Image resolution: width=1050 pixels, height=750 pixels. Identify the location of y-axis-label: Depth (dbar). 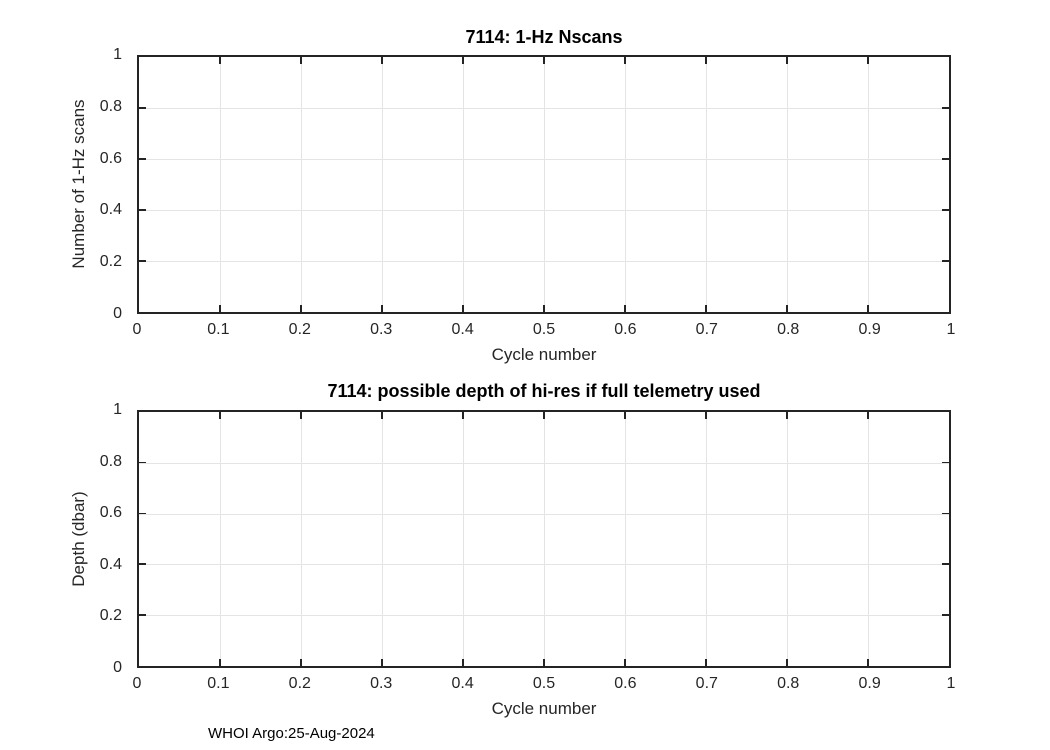
(78, 539).